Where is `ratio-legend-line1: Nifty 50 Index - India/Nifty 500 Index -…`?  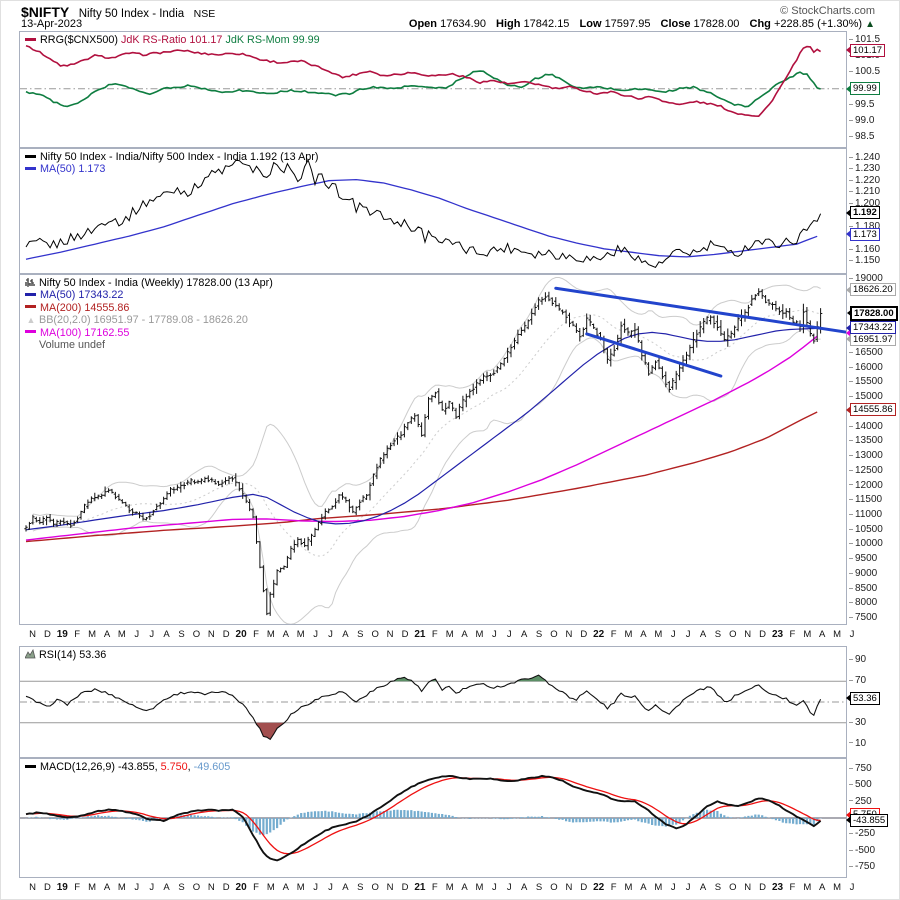
ratio-legend-line1: Nifty 50 Index - India/Nifty 500 Index -… is located at coordinates (179, 157).